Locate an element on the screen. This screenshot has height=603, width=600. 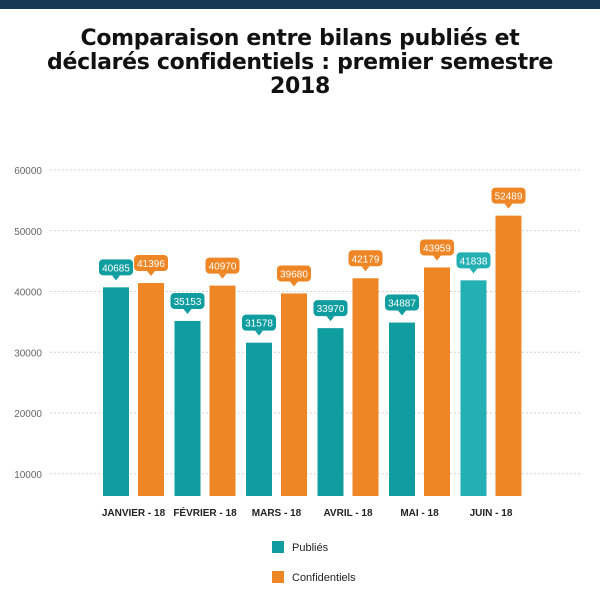
y-tick-label: 30000 is located at coordinates (28, 353).